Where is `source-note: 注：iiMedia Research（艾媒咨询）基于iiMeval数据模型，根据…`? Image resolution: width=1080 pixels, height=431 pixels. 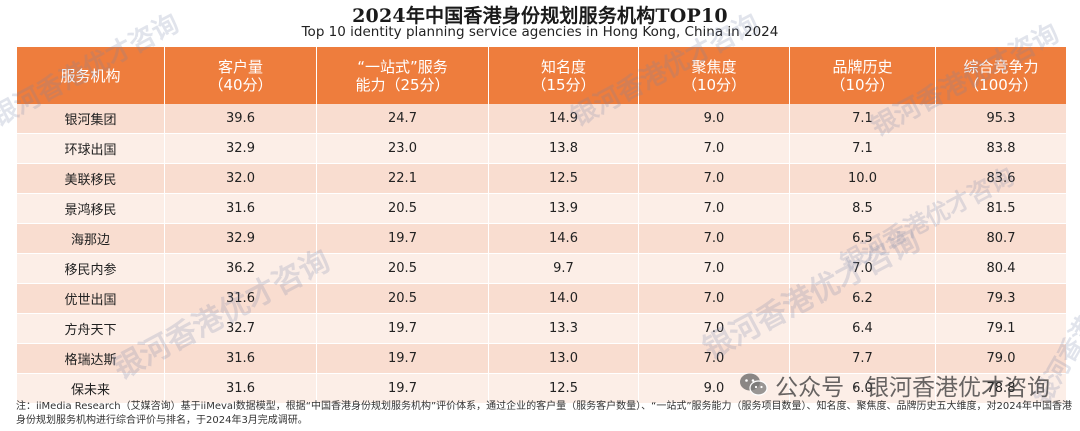
source-note: 注：iiMedia Research（艾媒咨询）基于iiMeval数据模型，根据… is located at coordinates (544, 413).